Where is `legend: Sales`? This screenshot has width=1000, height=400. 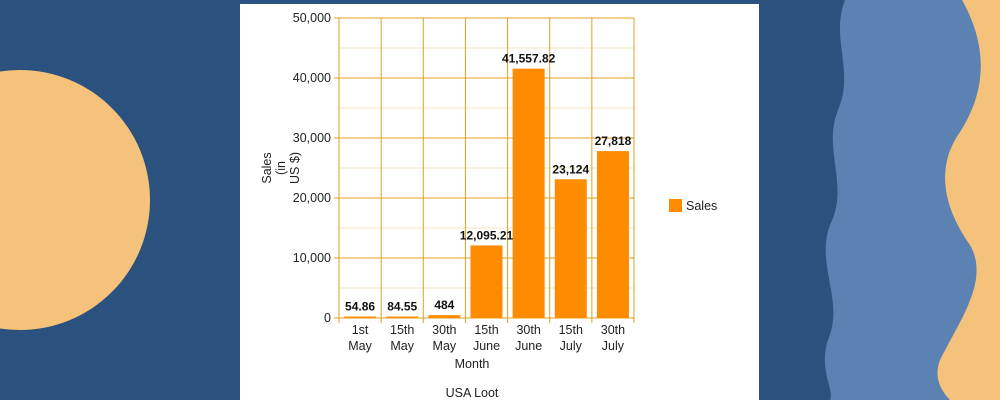
legend: Sales is located at coordinates (693, 206).